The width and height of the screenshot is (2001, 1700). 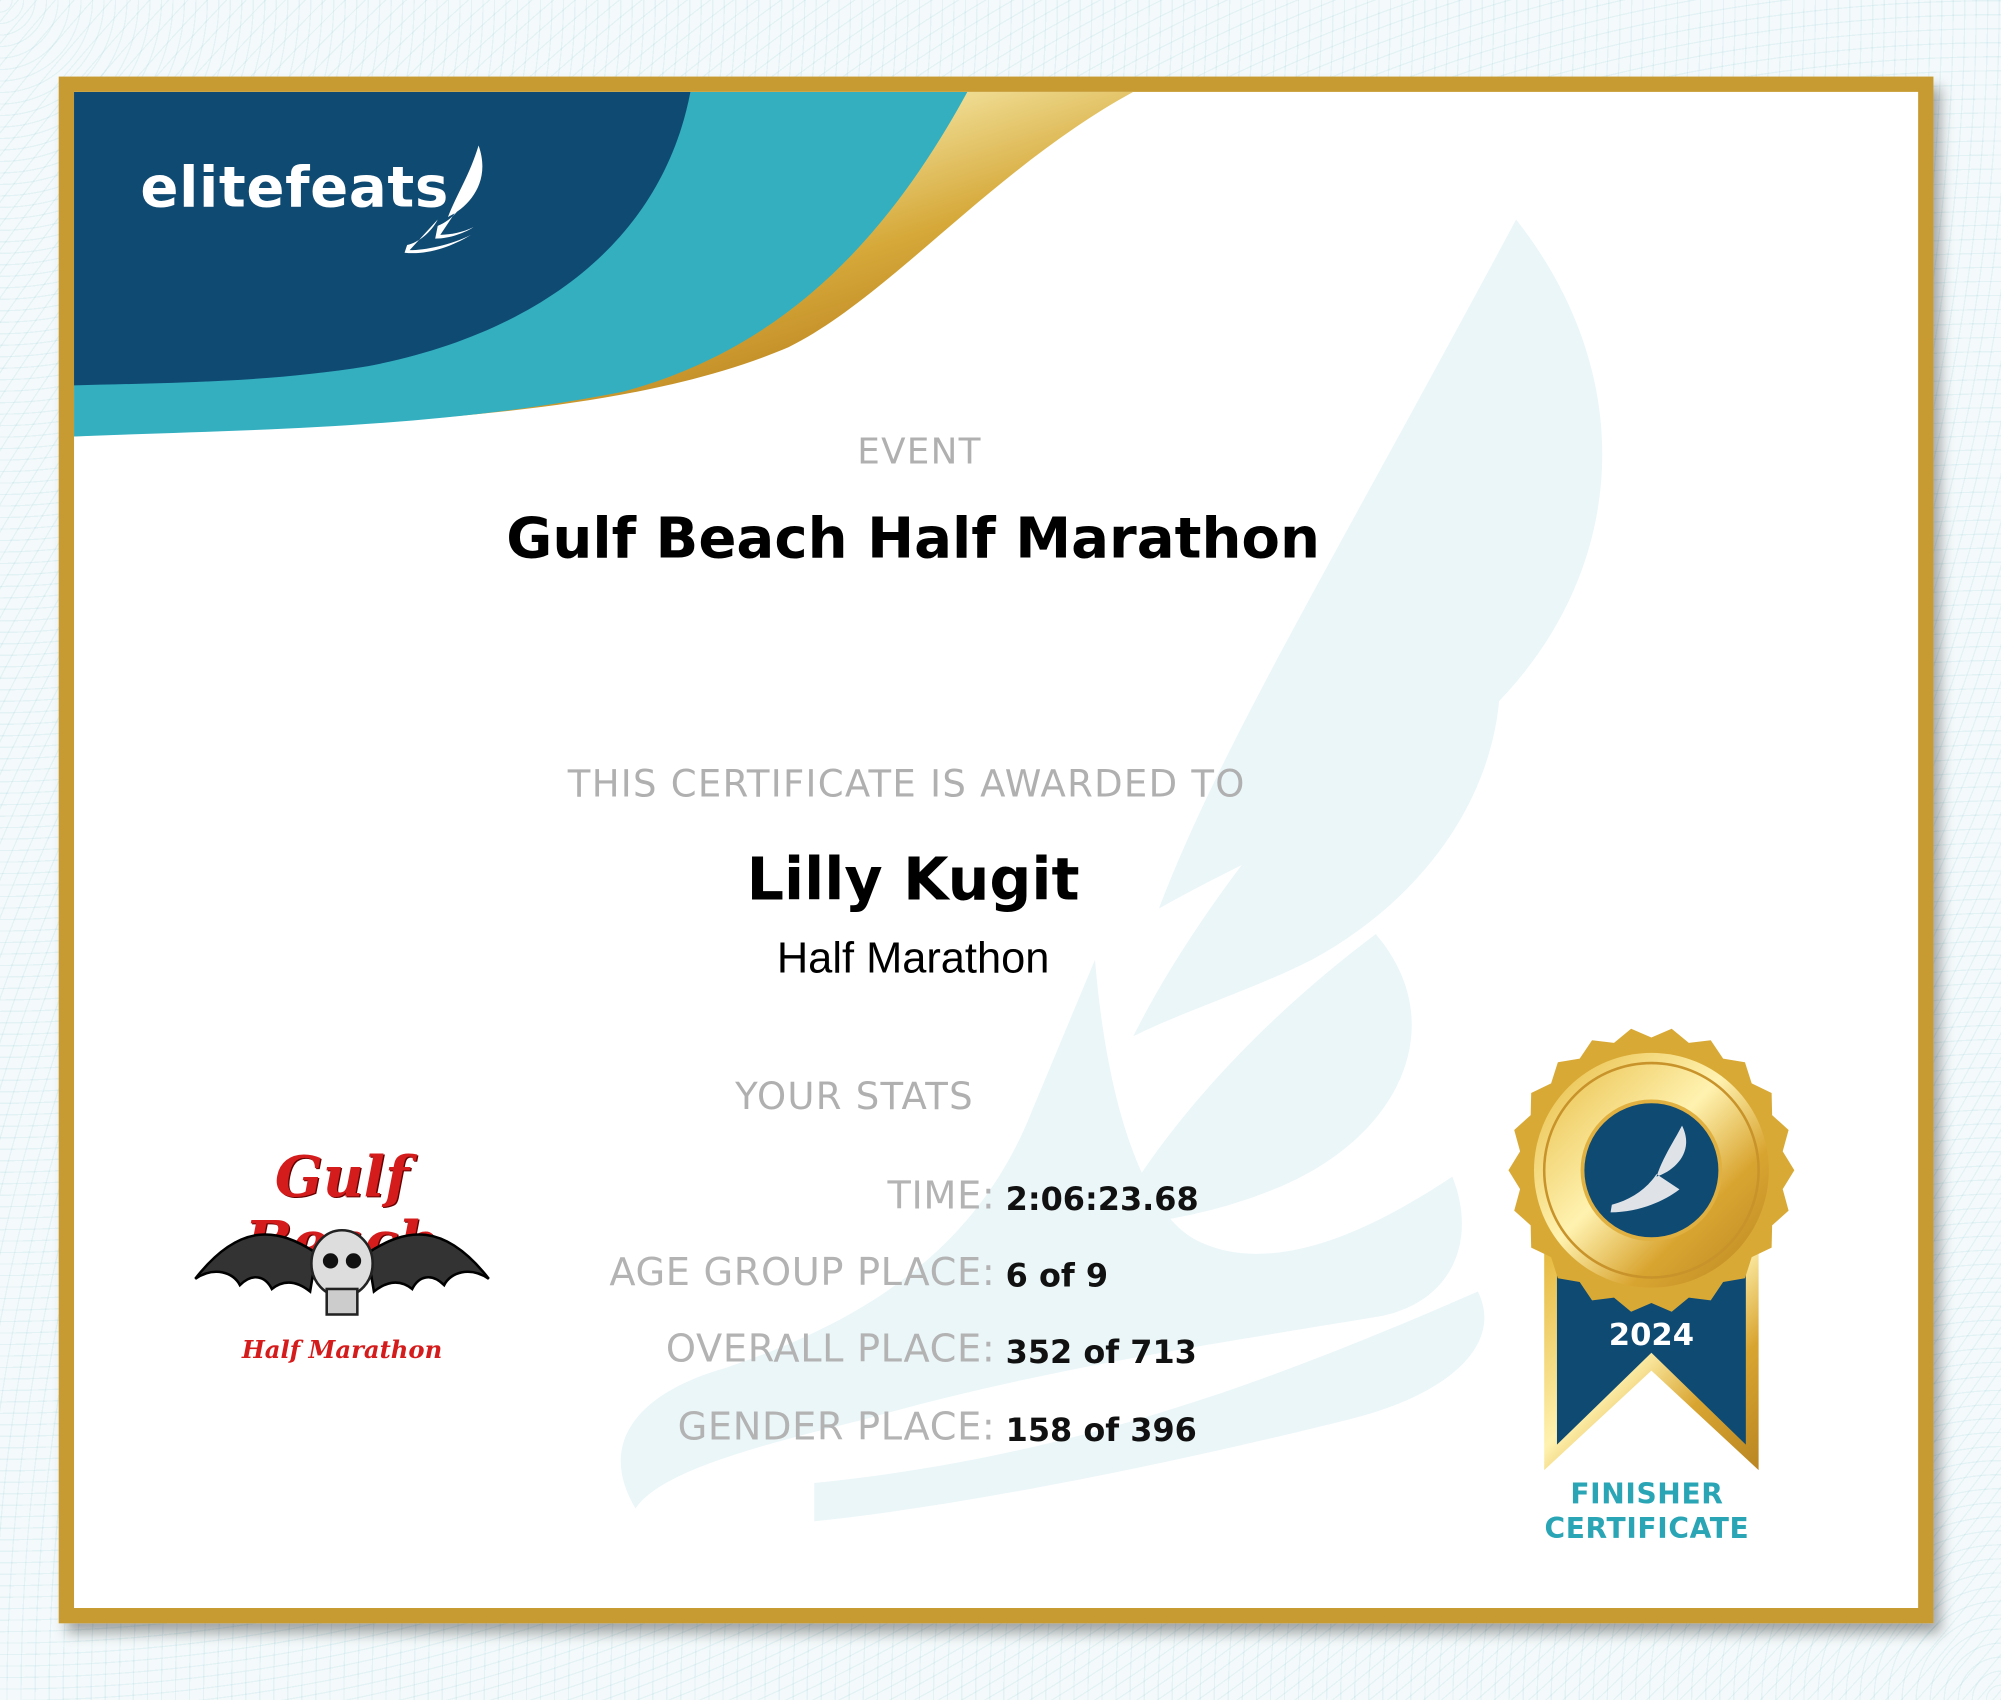 What do you see at coordinates (906, 783) in the screenshot?
I see `awarded-to-label: THIS CERTIFICATE IS AWARDED TO` at bounding box center [906, 783].